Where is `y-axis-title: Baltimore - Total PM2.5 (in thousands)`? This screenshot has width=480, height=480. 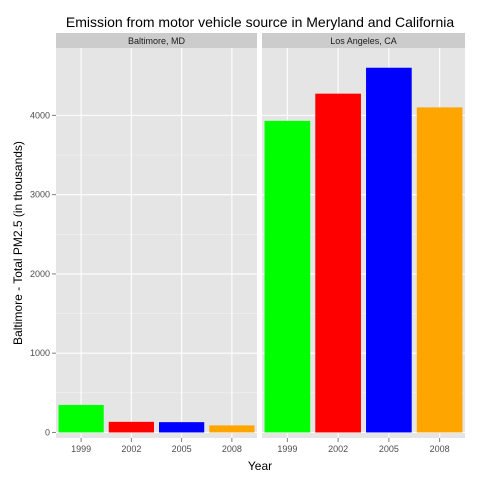
y-axis-title: Baltimore - Total PM2.5 (in thousands) is located at coordinates (18, 243).